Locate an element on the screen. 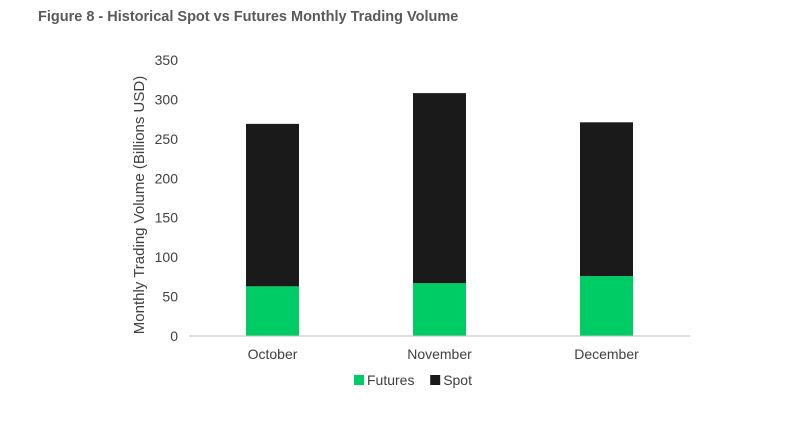 This screenshot has height=436, width=800. bar-spot-november is located at coordinates (439, 188).